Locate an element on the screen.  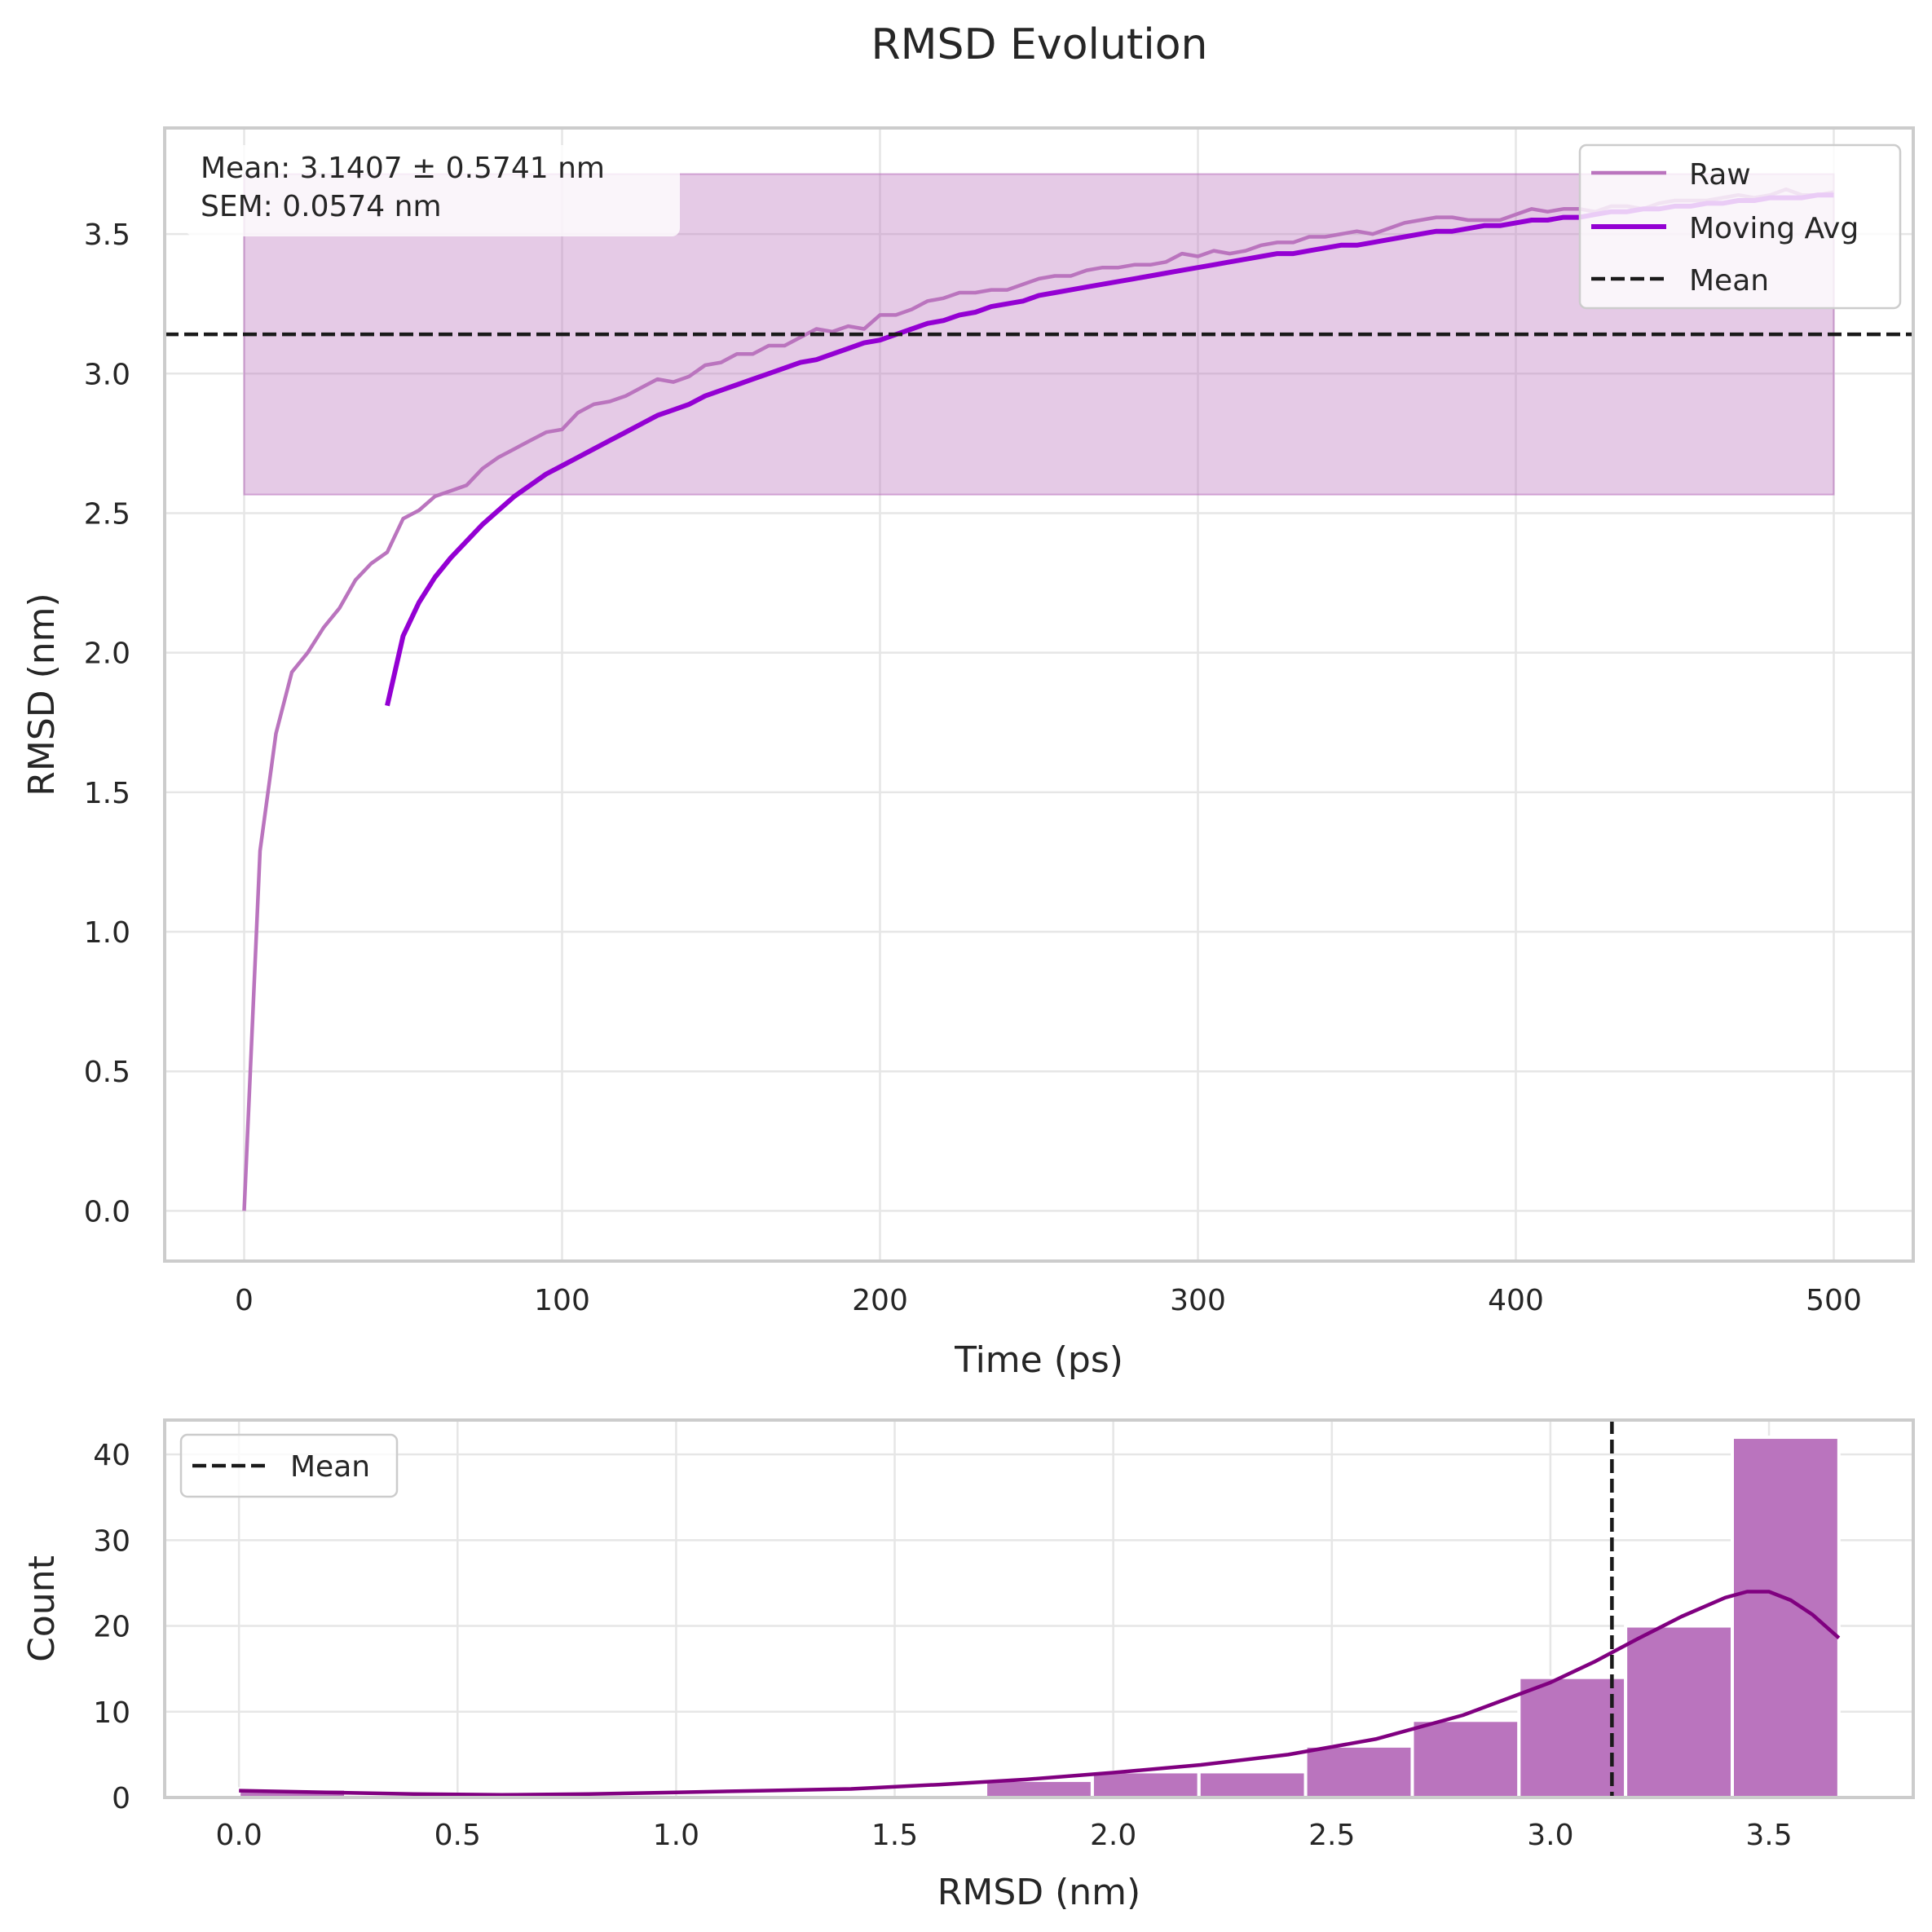
top-legend: Raw Moving Avg Mean is located at coordinates (1740, 226).